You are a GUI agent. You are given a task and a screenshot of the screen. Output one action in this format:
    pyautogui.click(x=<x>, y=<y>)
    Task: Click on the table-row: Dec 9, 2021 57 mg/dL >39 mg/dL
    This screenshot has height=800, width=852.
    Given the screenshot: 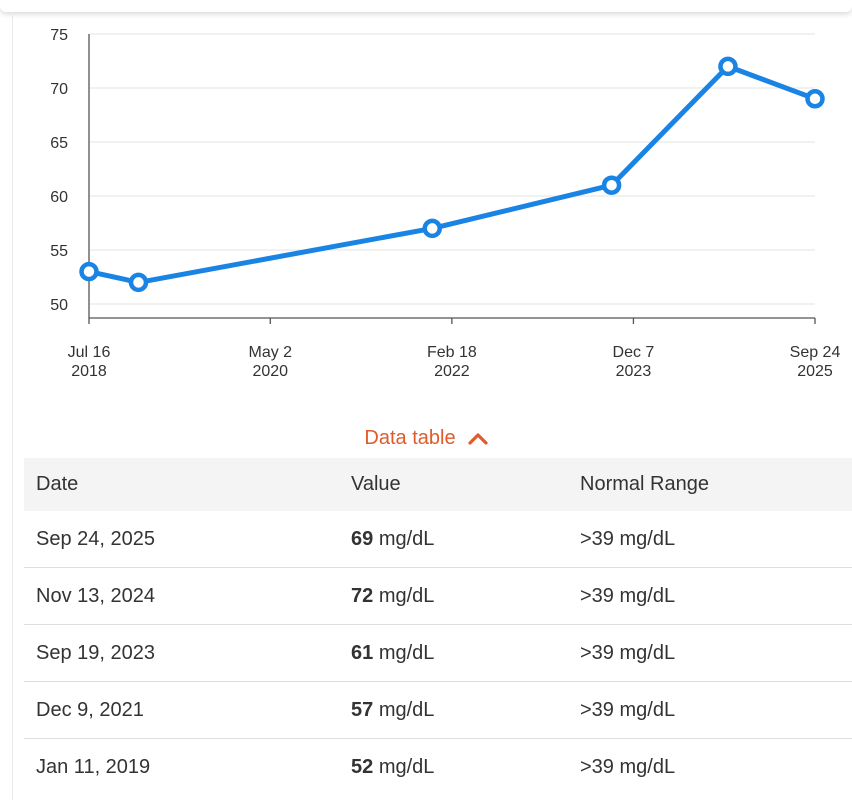 What is the action you would take?
    pyautogui.click(x=438, y=710)
    